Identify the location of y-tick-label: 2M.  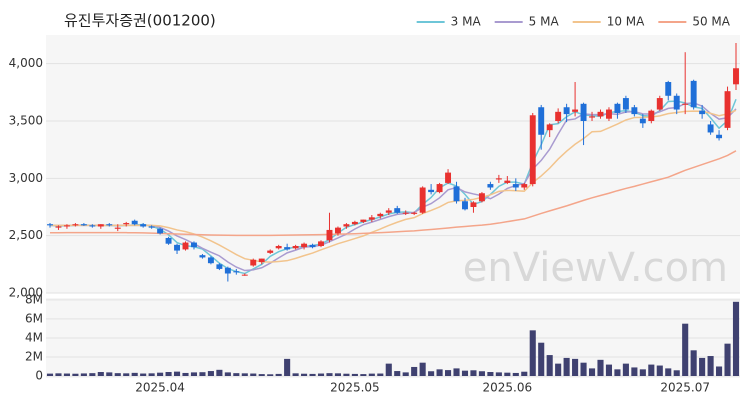
(34, 356).